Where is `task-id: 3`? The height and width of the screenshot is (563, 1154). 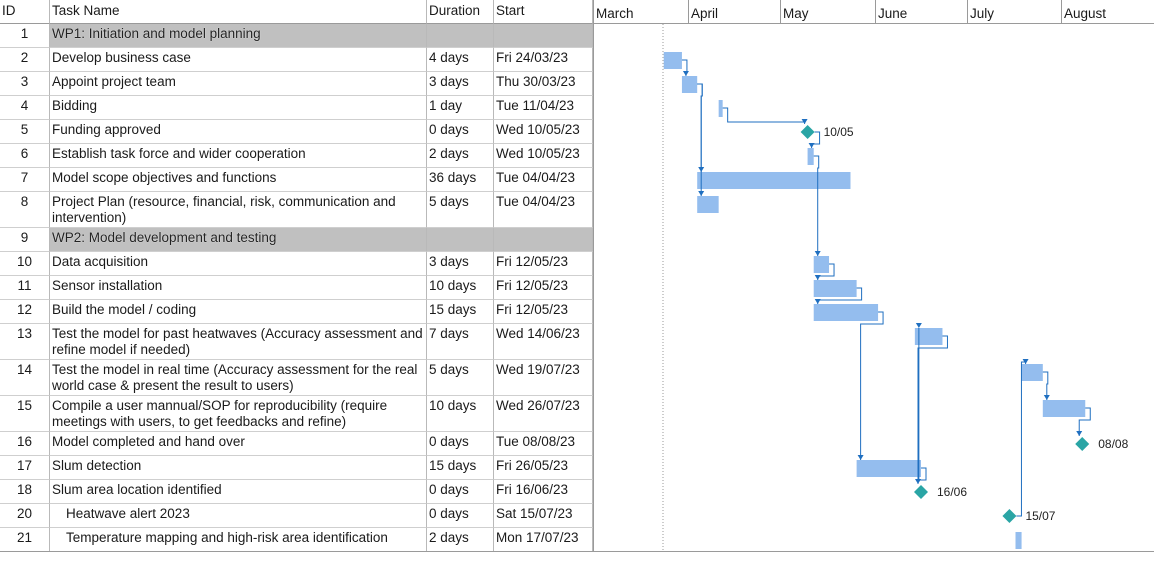
task-id: 3 is located at coordinates (25, 84).